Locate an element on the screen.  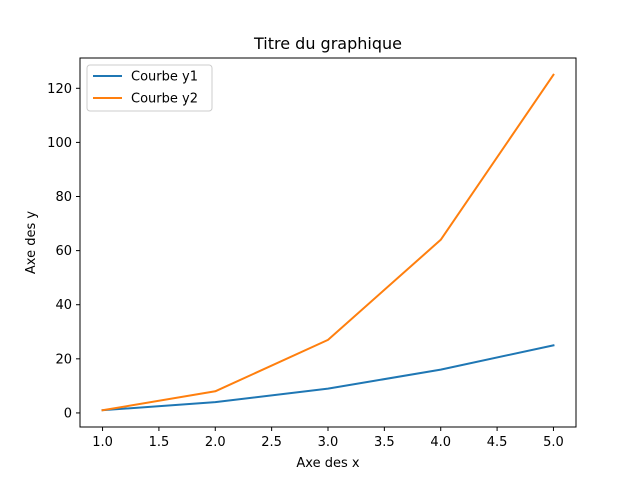
x-tick-label: 2.0 is located at coordinates (215, 442).